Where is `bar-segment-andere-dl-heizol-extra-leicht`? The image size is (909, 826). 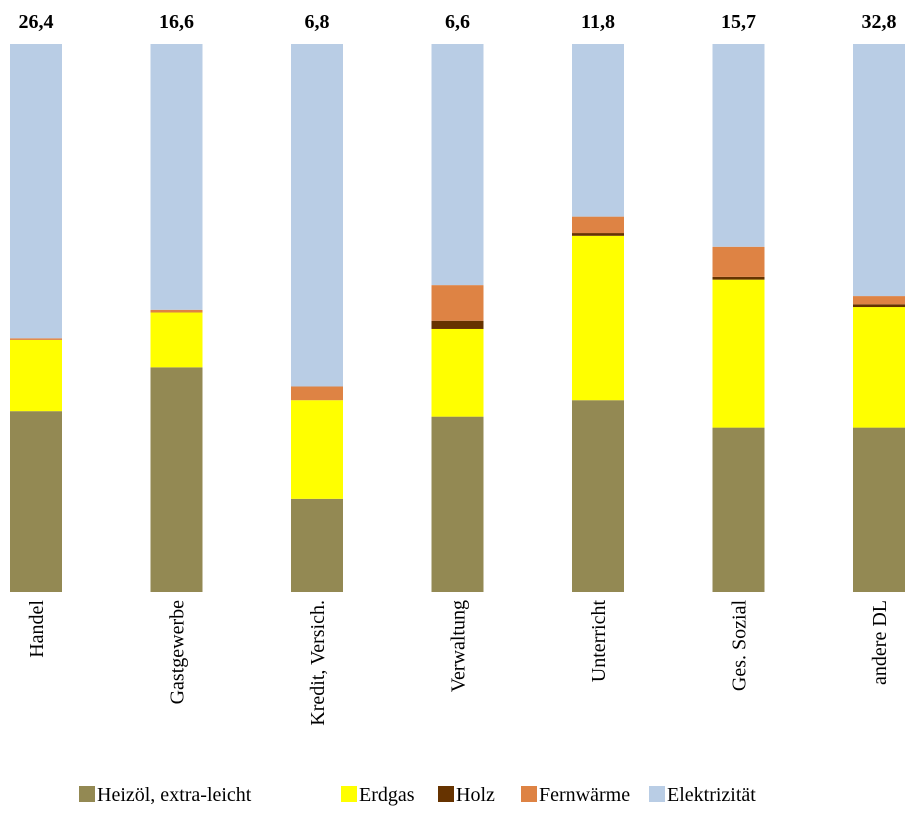 bar-segment-andere-dl-heizol-extra-leicht is located at coordinates (879, 509).